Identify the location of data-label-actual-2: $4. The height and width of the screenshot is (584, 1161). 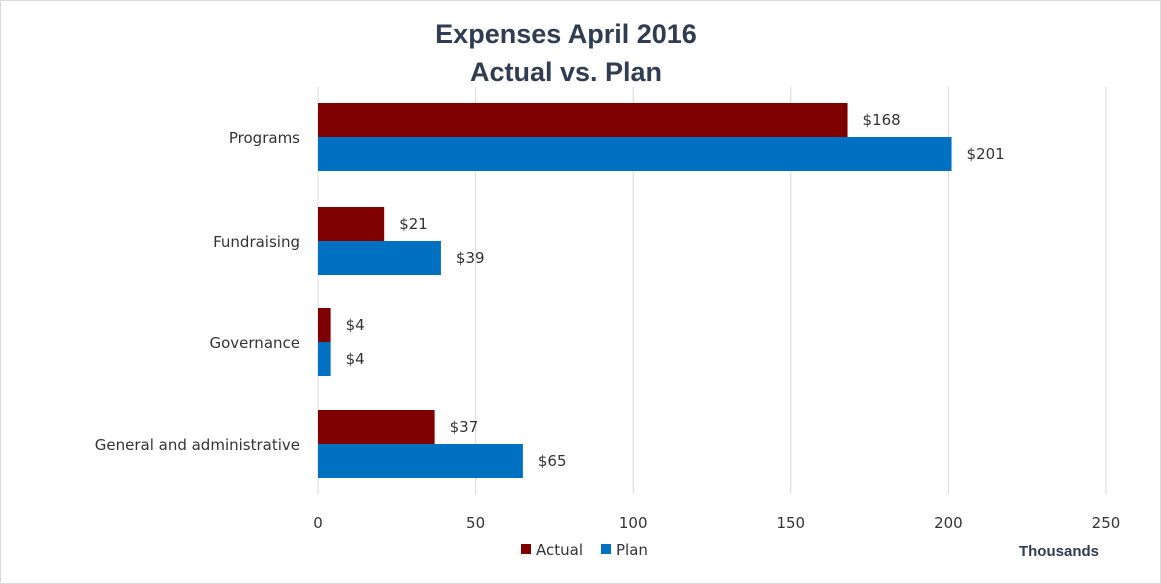
(355, 325).